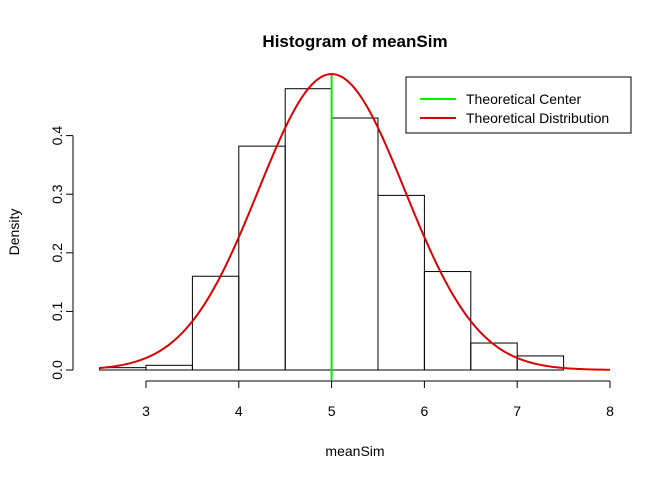 This screenshot has height=480, width=672. I want to click on legend-box, so click(518, 105).